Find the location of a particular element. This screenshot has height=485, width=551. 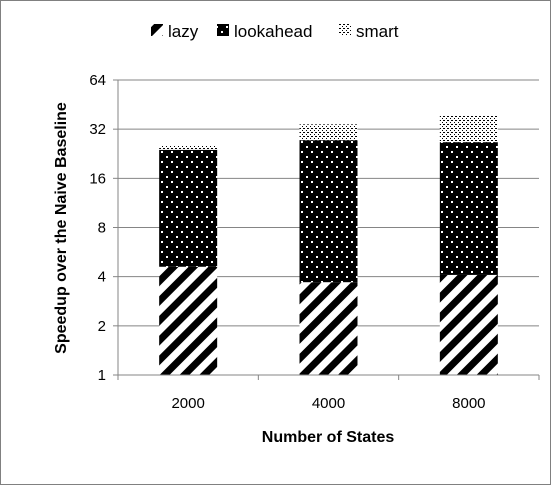

x-tick-labels: 2000 4000 8000 is located at coordinates (328, 403).